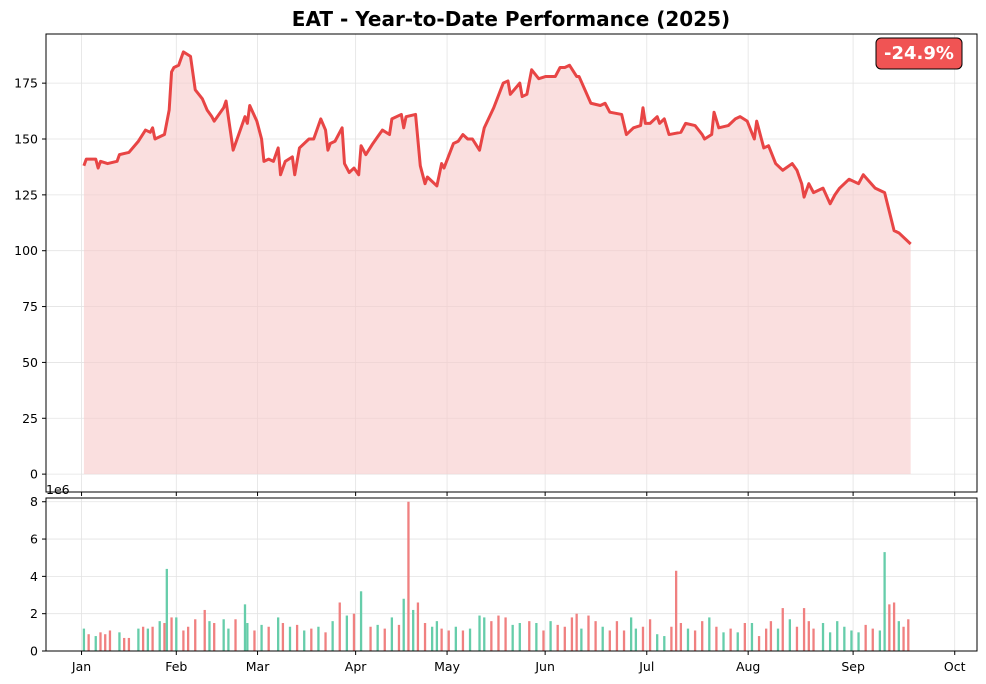 This screenshot has height=684, width=986. I want to click on x-tick-label-aug: Aug, so click(748, 666).